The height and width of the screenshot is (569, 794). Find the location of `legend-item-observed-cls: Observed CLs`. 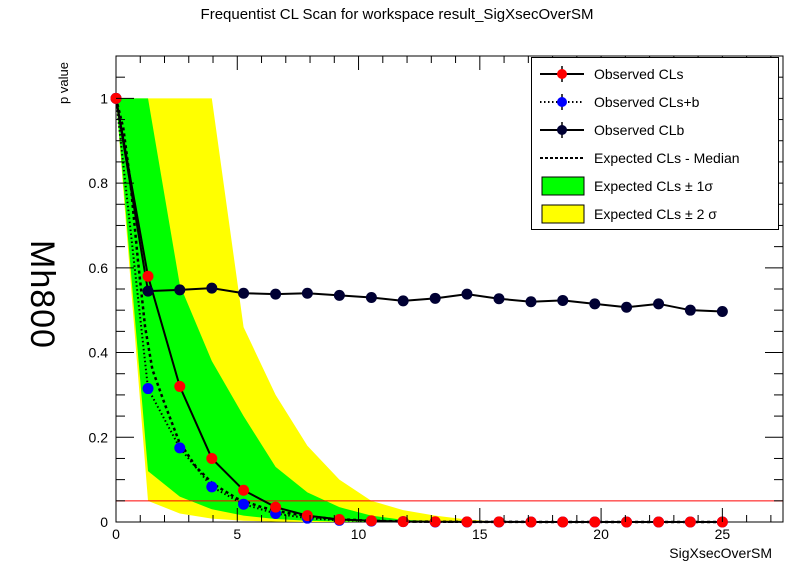

legend-item-observed-cls: Observed CLs is located at coordinates (655, 74).